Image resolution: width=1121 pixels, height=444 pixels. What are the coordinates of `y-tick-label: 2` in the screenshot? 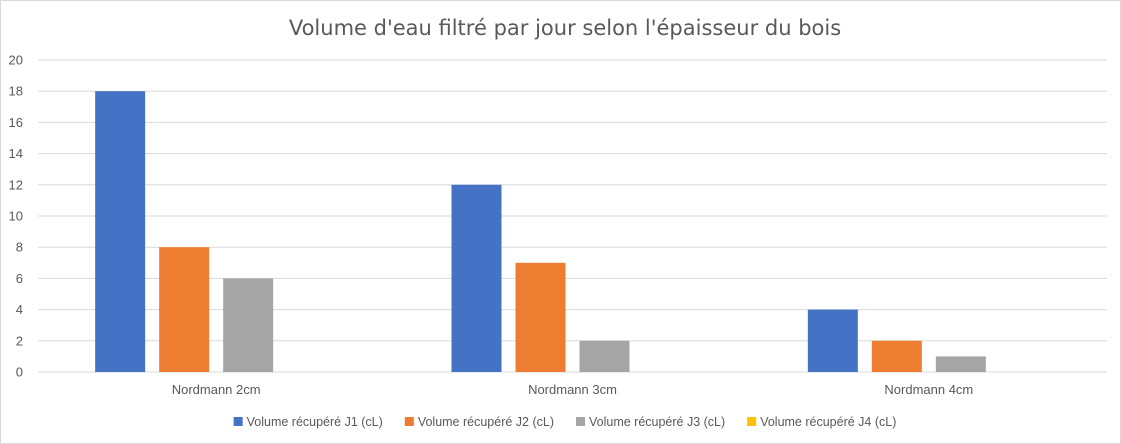 It's located at (19, 340).